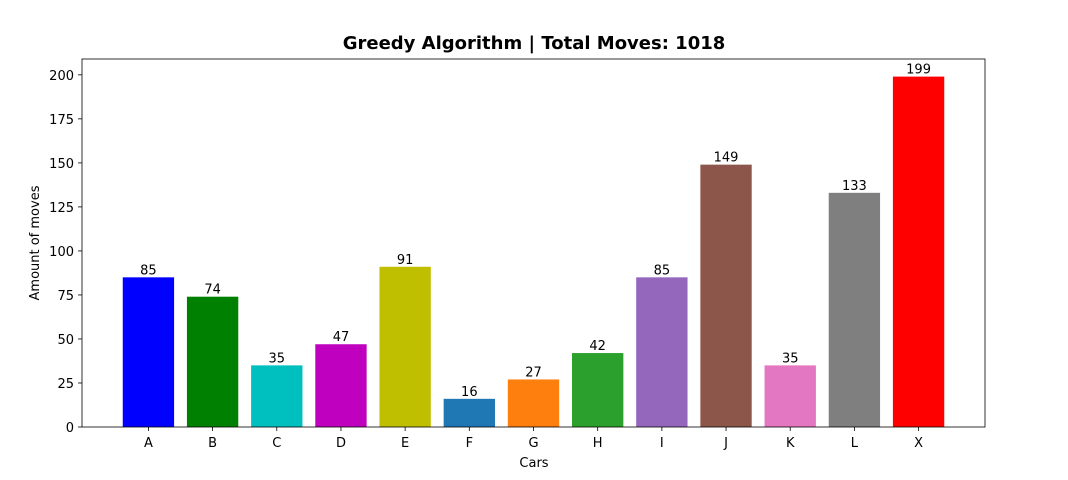 The height and width of the screenshot is (480, 1068). Describe the element at coordinates (61, 164) in the screenshot. I see `y-tick-label: 150` at that location.